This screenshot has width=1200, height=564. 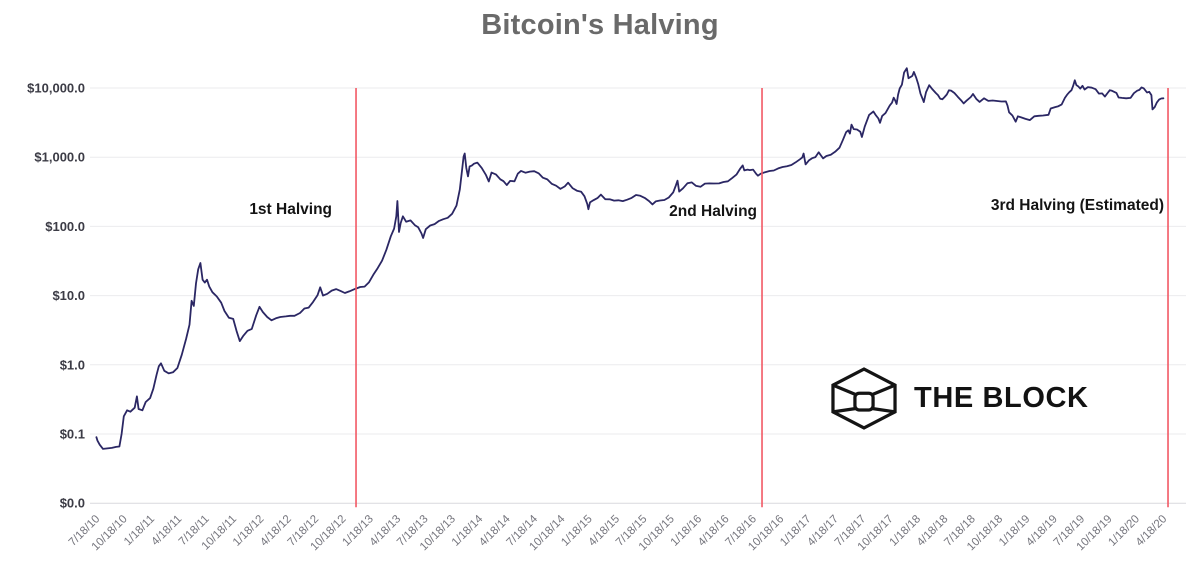 I want to click on halving-label: 2nd Halving, so click(x=713, y=211).